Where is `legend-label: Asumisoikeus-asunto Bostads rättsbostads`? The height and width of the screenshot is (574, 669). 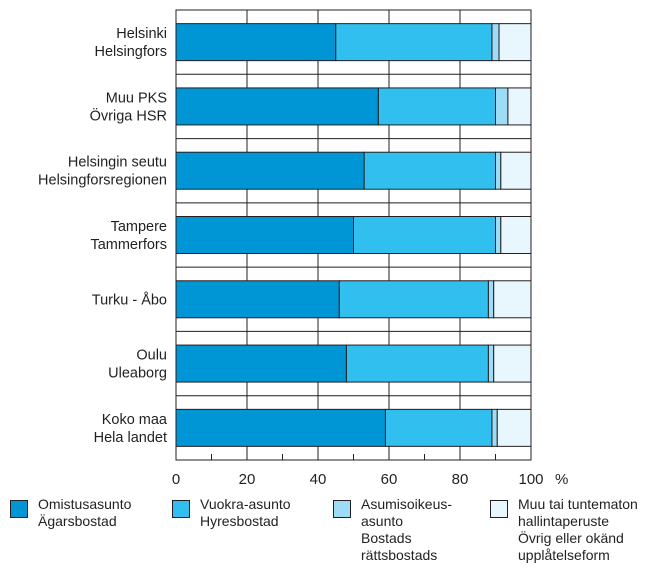 legend-label: Asumisoikeus-asunto Bostads rättsbostads is located at coordinates (406, 530).